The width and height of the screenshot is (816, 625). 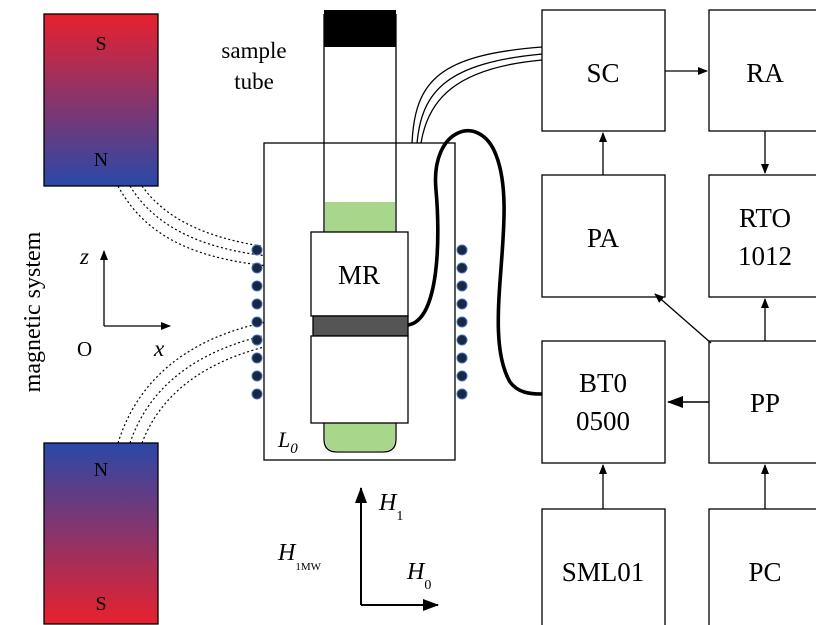 I want to click on axis-origin-label: O, so click(x=84, y=349).